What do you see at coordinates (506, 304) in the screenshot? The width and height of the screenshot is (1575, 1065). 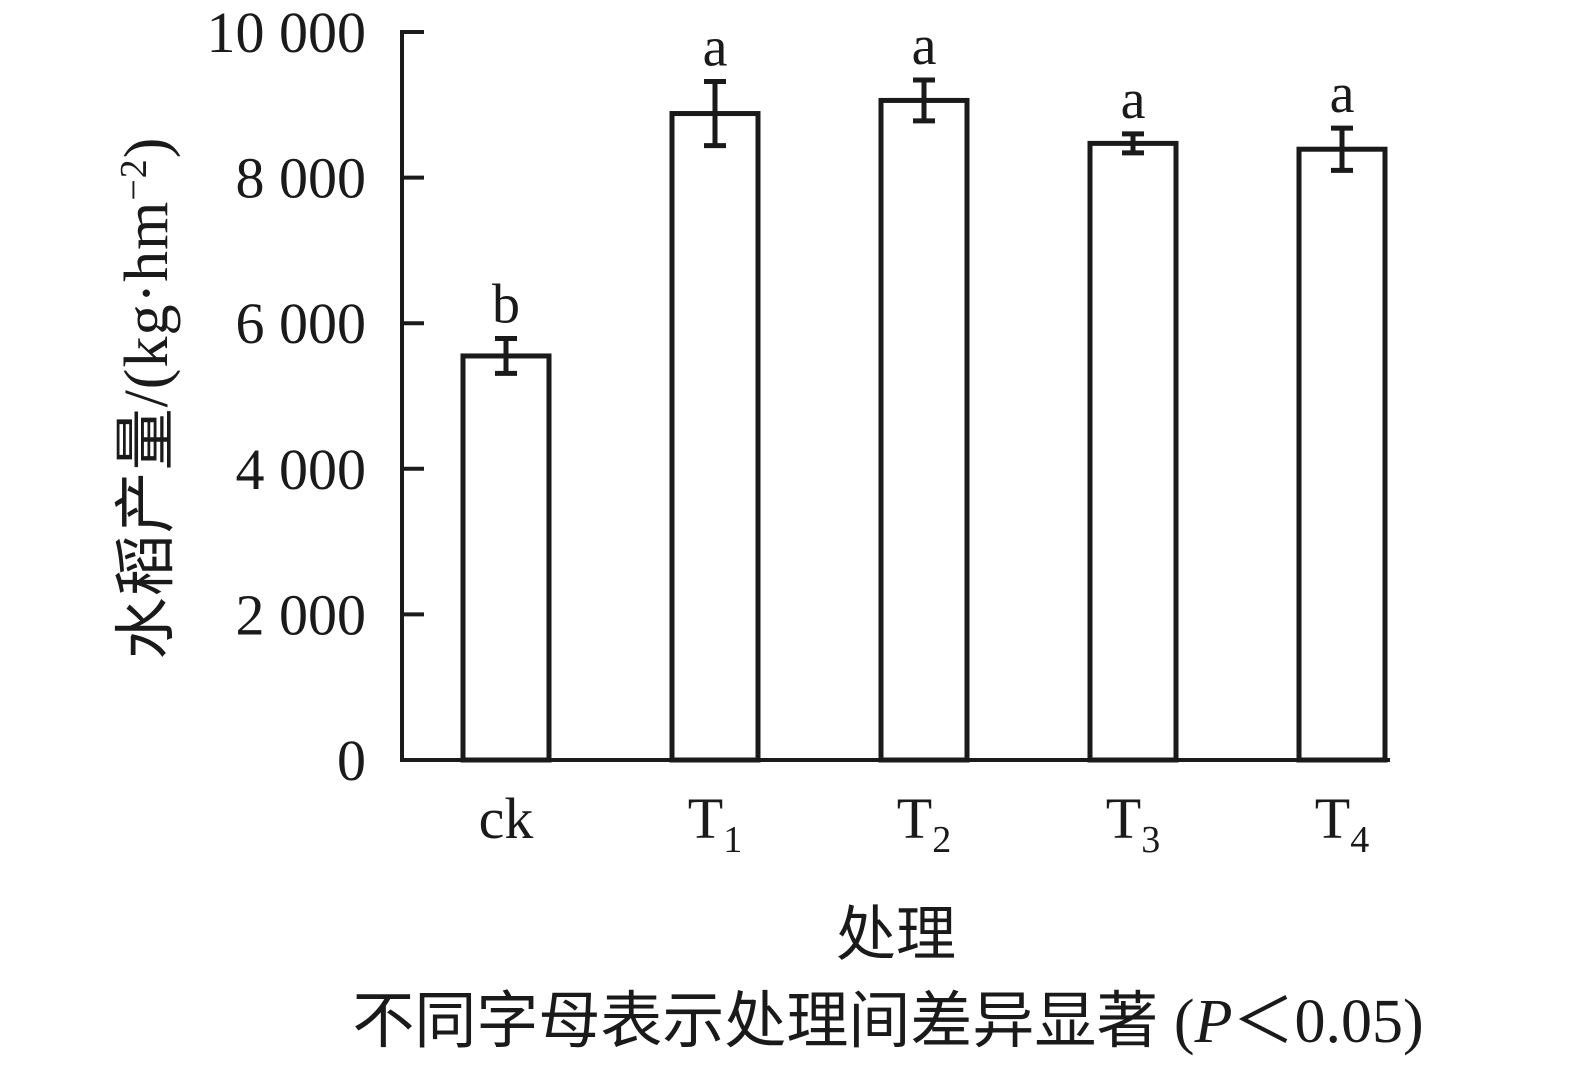 I see `significance-letter: b` at bounding box center [506, 304].